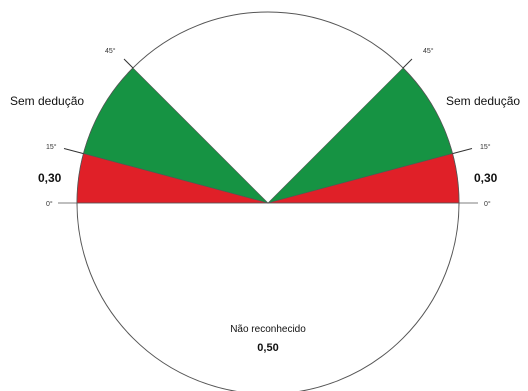 The image size is (528, 391). I want to click on nao-reconhecido-label: Não reconhecido, so click(268, 329).